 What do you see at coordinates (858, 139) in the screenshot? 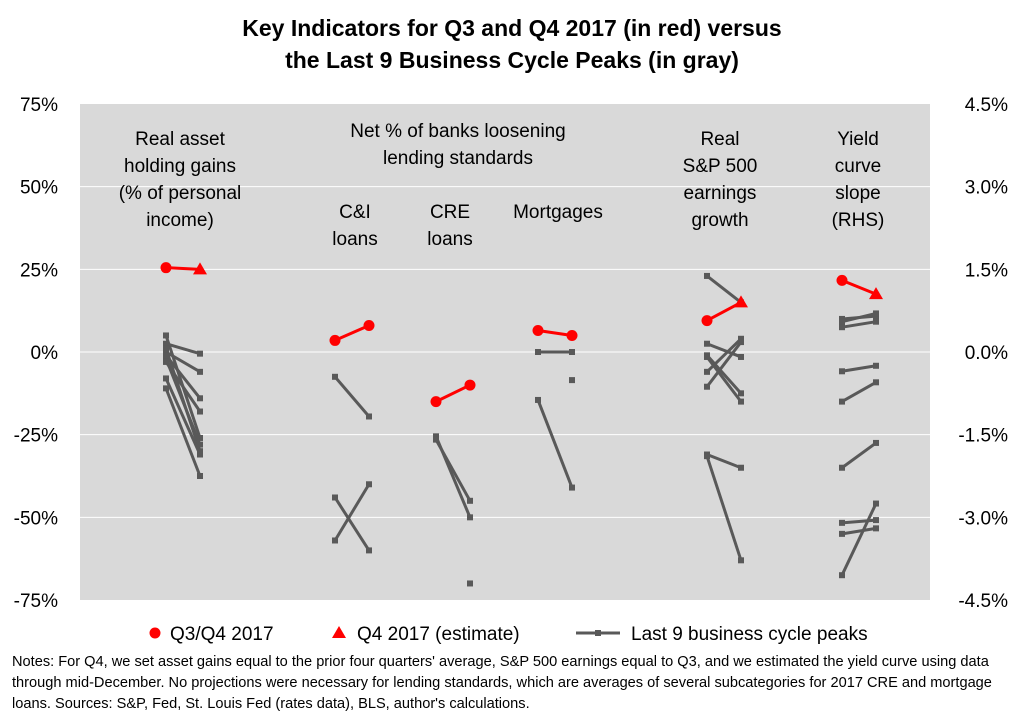
I see `annotation-yield-curve: Yield` at bounding box center [858, 139].